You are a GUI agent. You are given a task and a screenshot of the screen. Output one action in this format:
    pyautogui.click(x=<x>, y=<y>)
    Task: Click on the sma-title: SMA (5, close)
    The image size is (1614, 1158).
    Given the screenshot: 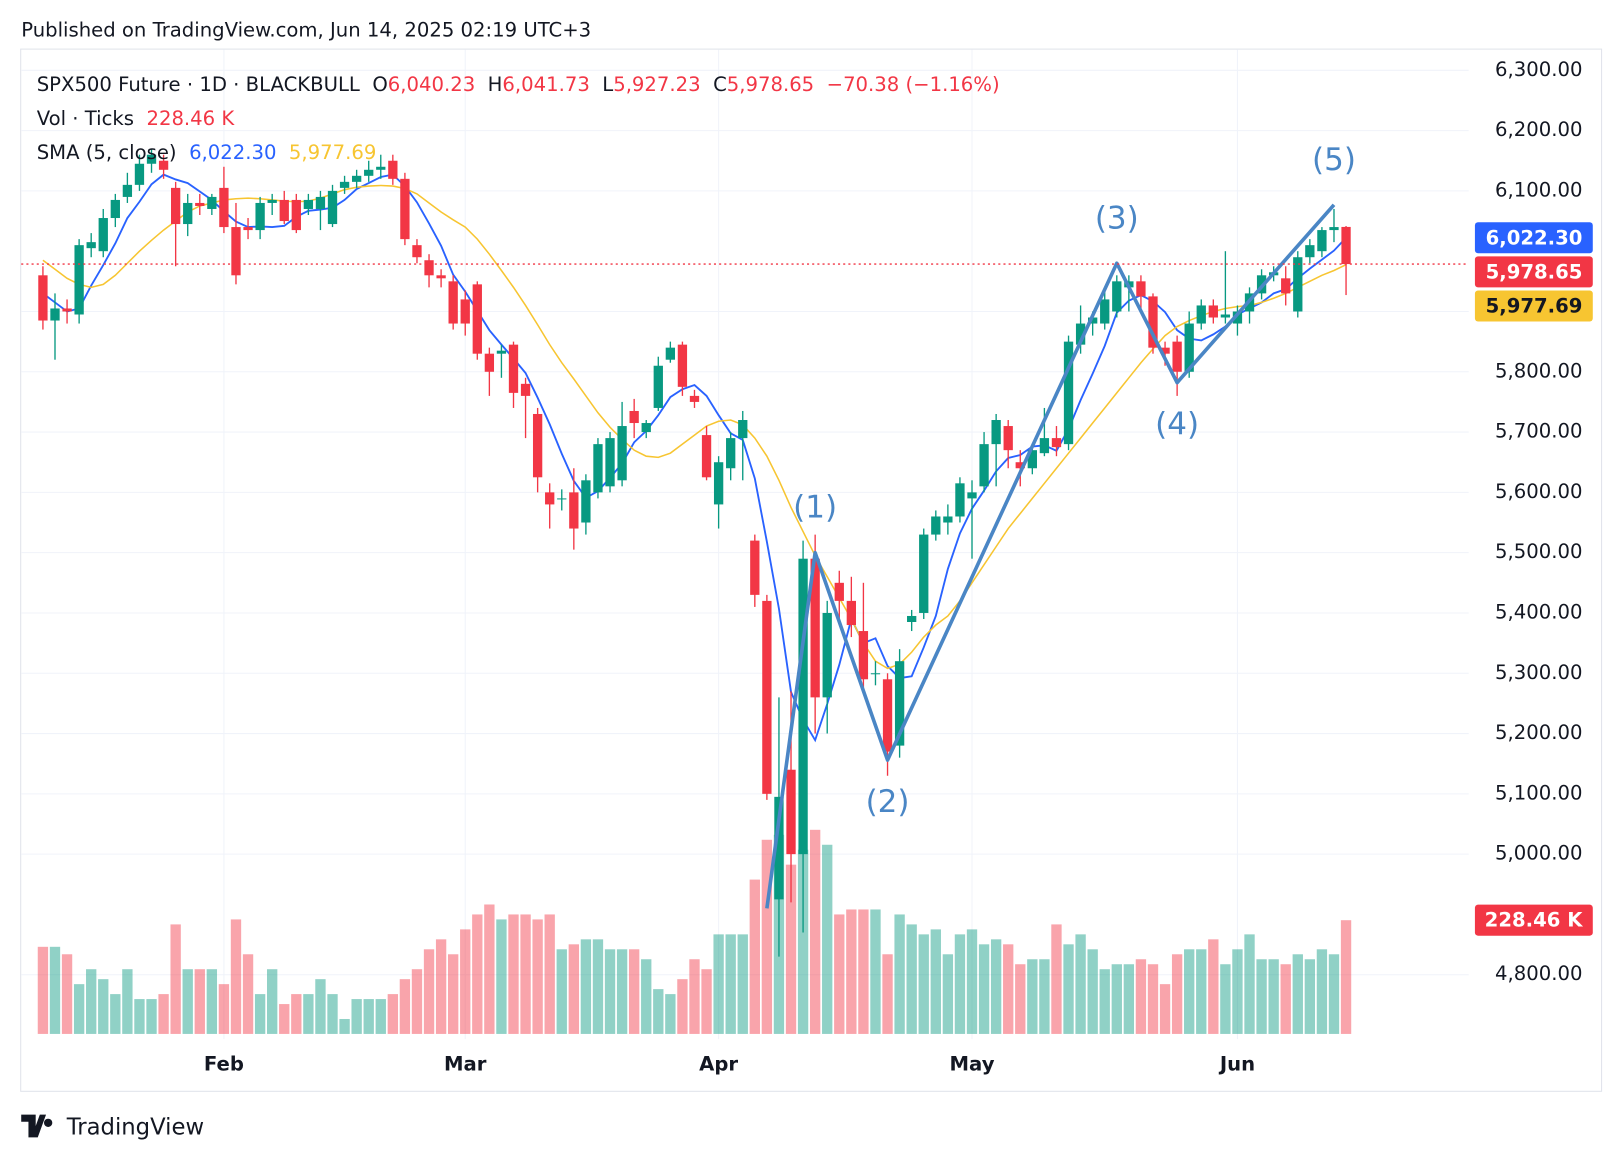 What is the action you would take?
    pyautogui.click(x=107, y=152)
    